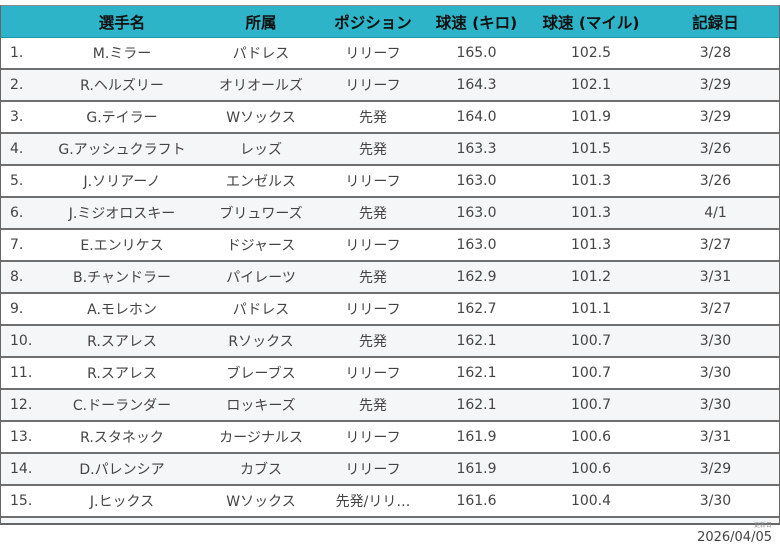 The width and height of the screenshot is (780, 553). What do you see at coordinates (17, 53) in the screenshot?
I see `rank: 1.` at bounding box center [17, 53].